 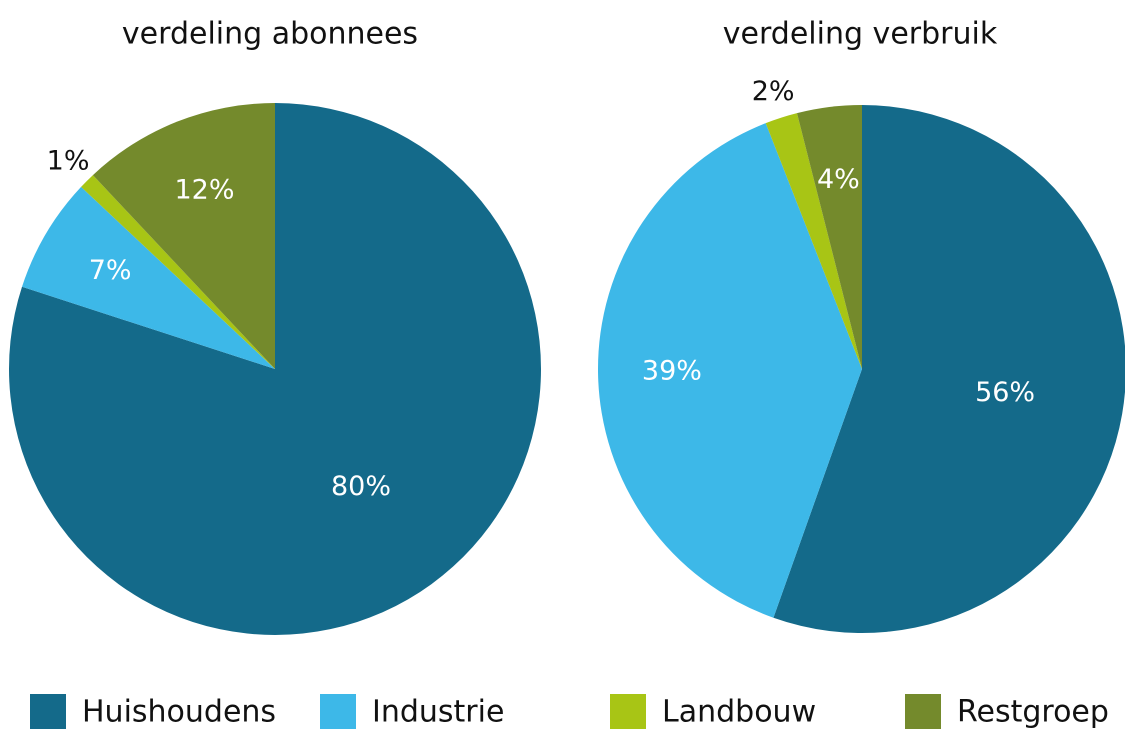 What do you see at coordinates (361, 486) in the screenshot?
I see `data-label: 80%` at bounding box center [361, 486].